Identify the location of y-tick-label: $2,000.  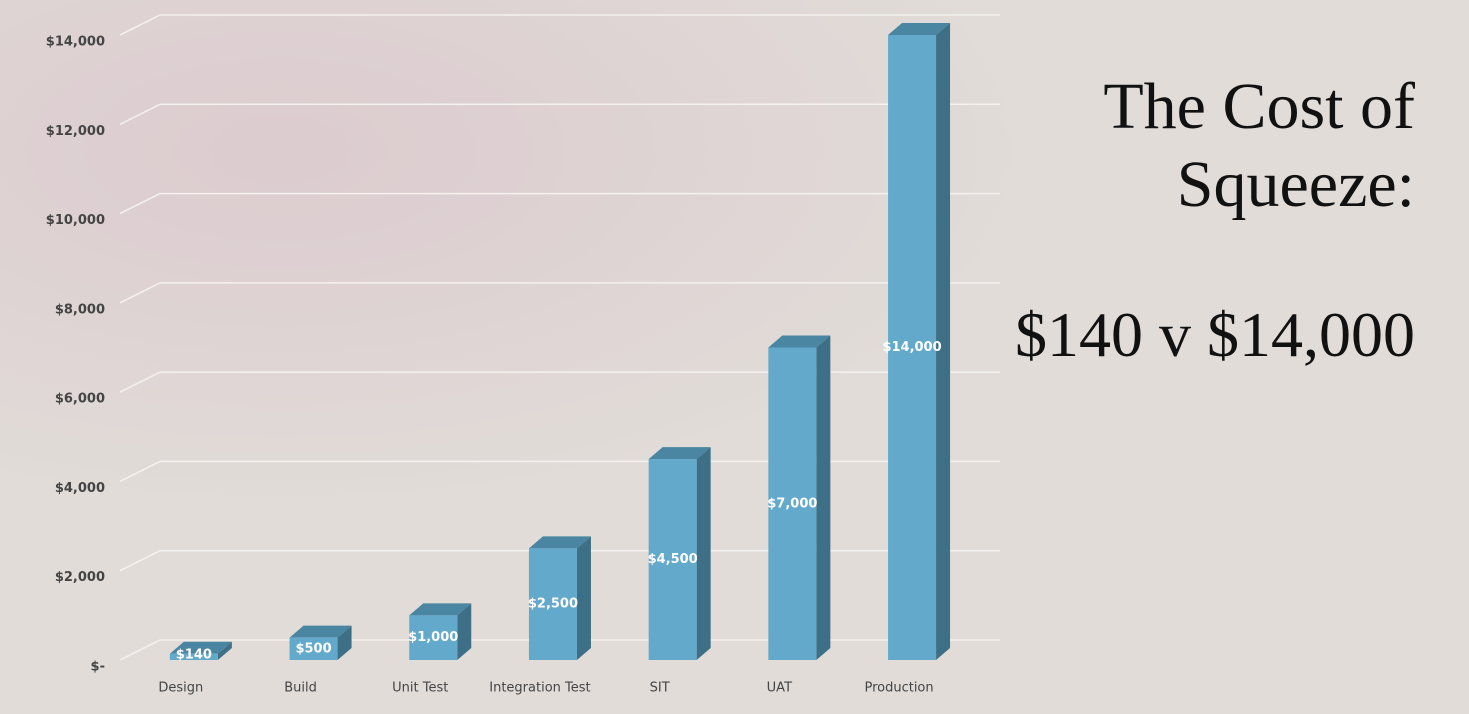
(80, 577).